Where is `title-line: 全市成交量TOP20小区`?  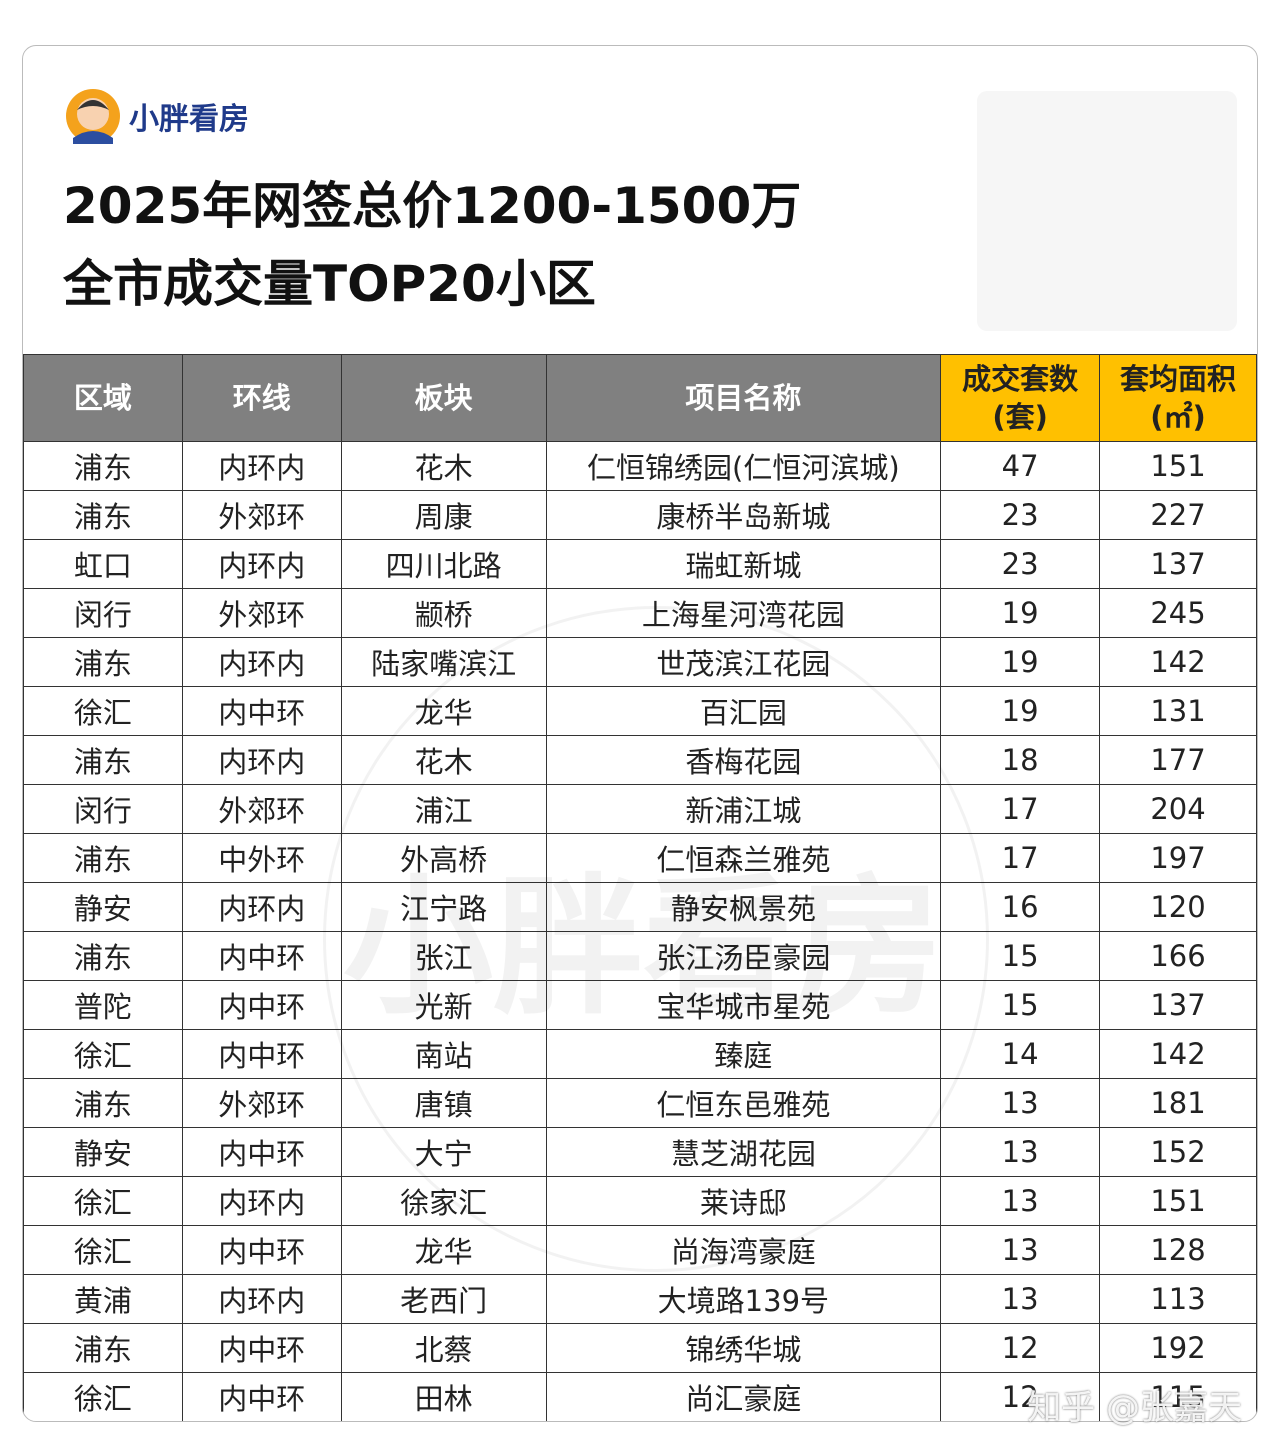
title-line: 全市成交量TOP20小区 is located at coordinates (329, 284).